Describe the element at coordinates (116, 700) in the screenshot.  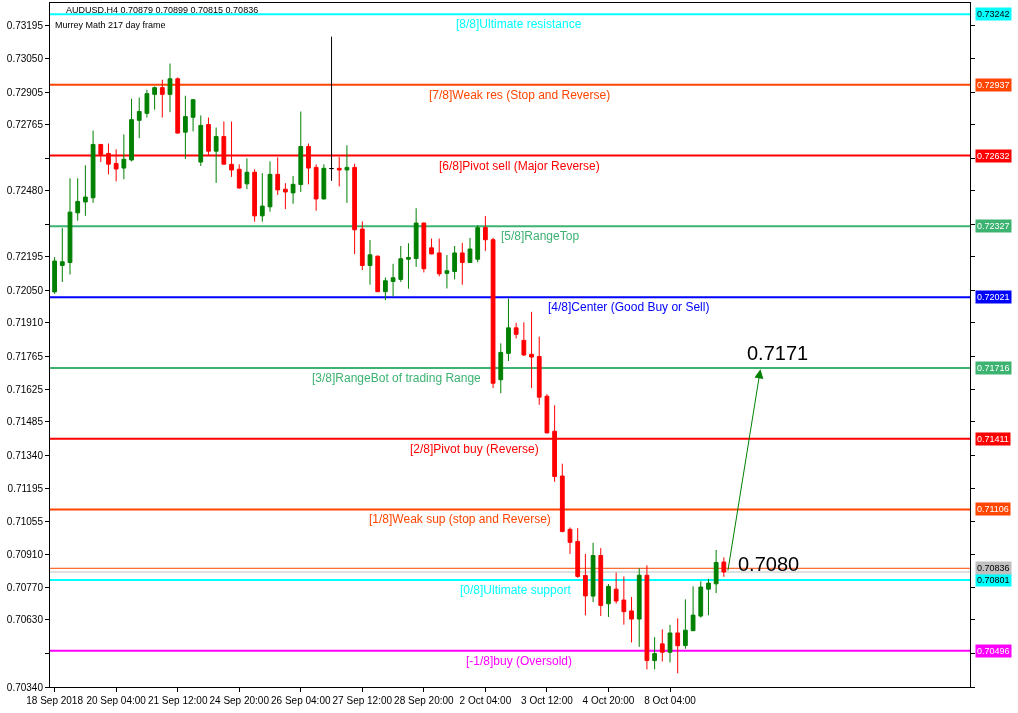
I see `x-tick-label: 20 Sep 04:00` at that location.